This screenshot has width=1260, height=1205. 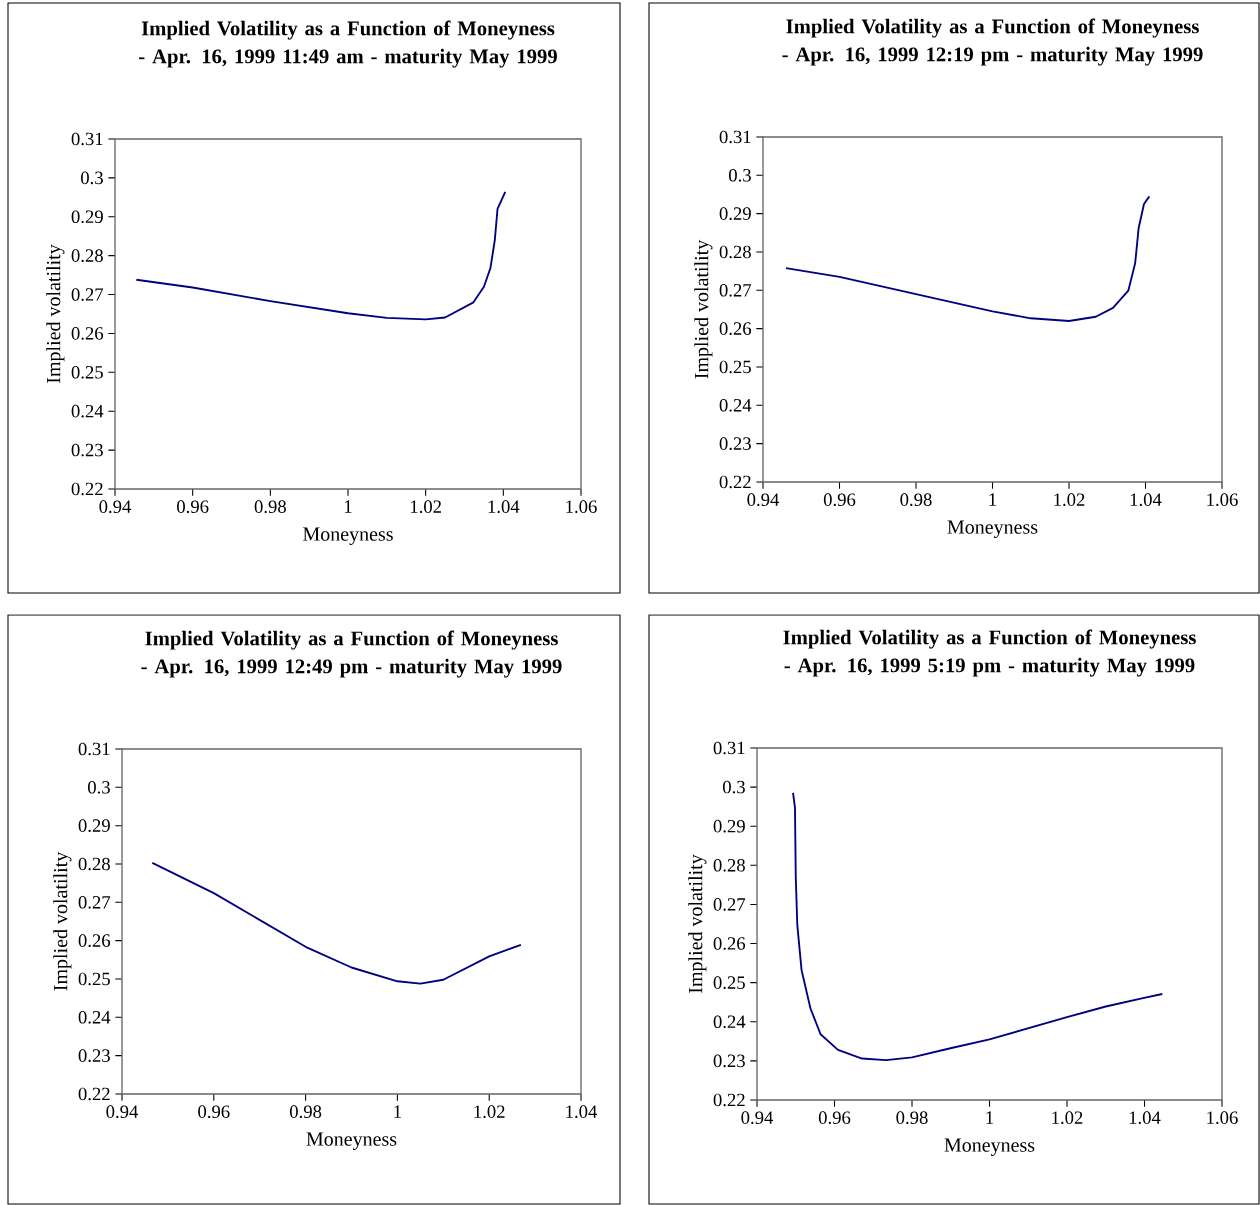 What do you see at coordinates (351, 654) in the screenshot?
I see `chart-title: Implied Volatility as a Function of Moneyness - Apr. 16, 1999 12:49 pm - maturity May 1999` at bounding box center [351, 654].